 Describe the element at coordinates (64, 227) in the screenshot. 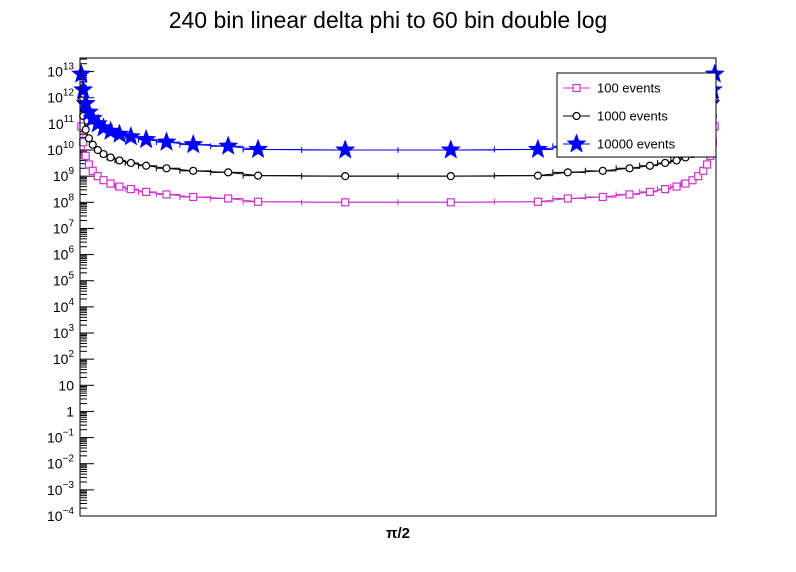

I see `y-tick-label: 10⁷` at that location.